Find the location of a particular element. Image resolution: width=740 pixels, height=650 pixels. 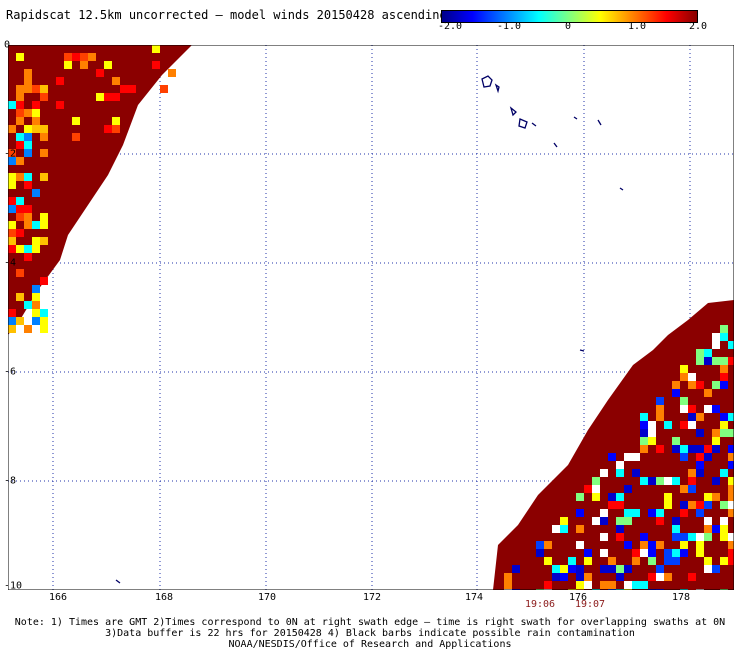

colorbar-label: -1.0 is located at coordinates (509, 26).